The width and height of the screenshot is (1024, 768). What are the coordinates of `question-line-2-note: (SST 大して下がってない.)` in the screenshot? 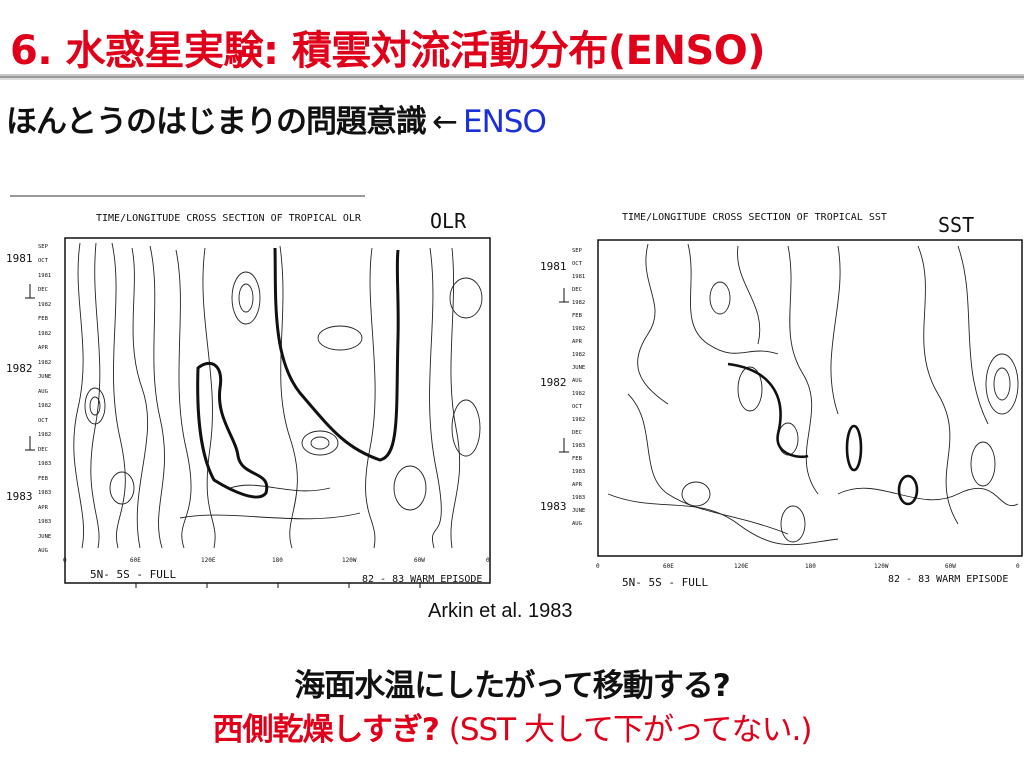 It's located at (630, 730).